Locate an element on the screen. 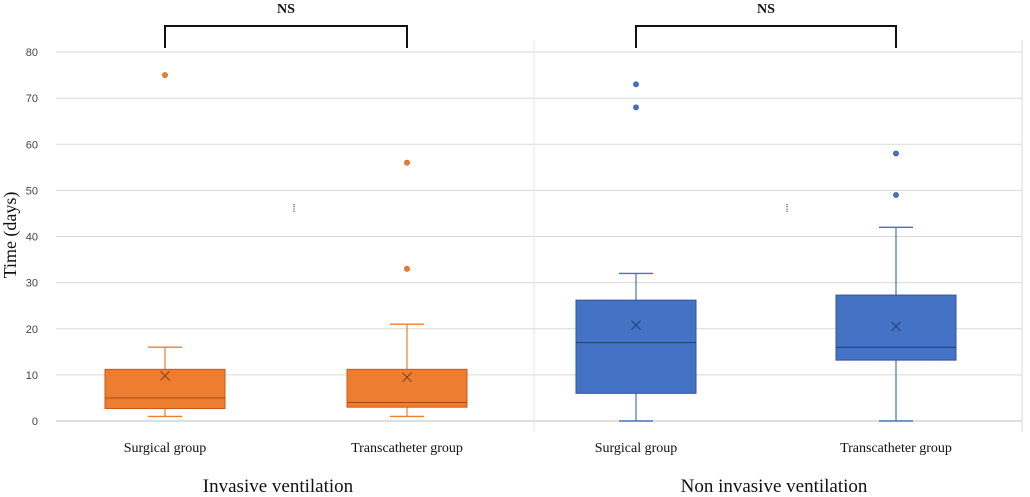  panel0-box0-mean-marker-b is located at coordinates (165, 375).